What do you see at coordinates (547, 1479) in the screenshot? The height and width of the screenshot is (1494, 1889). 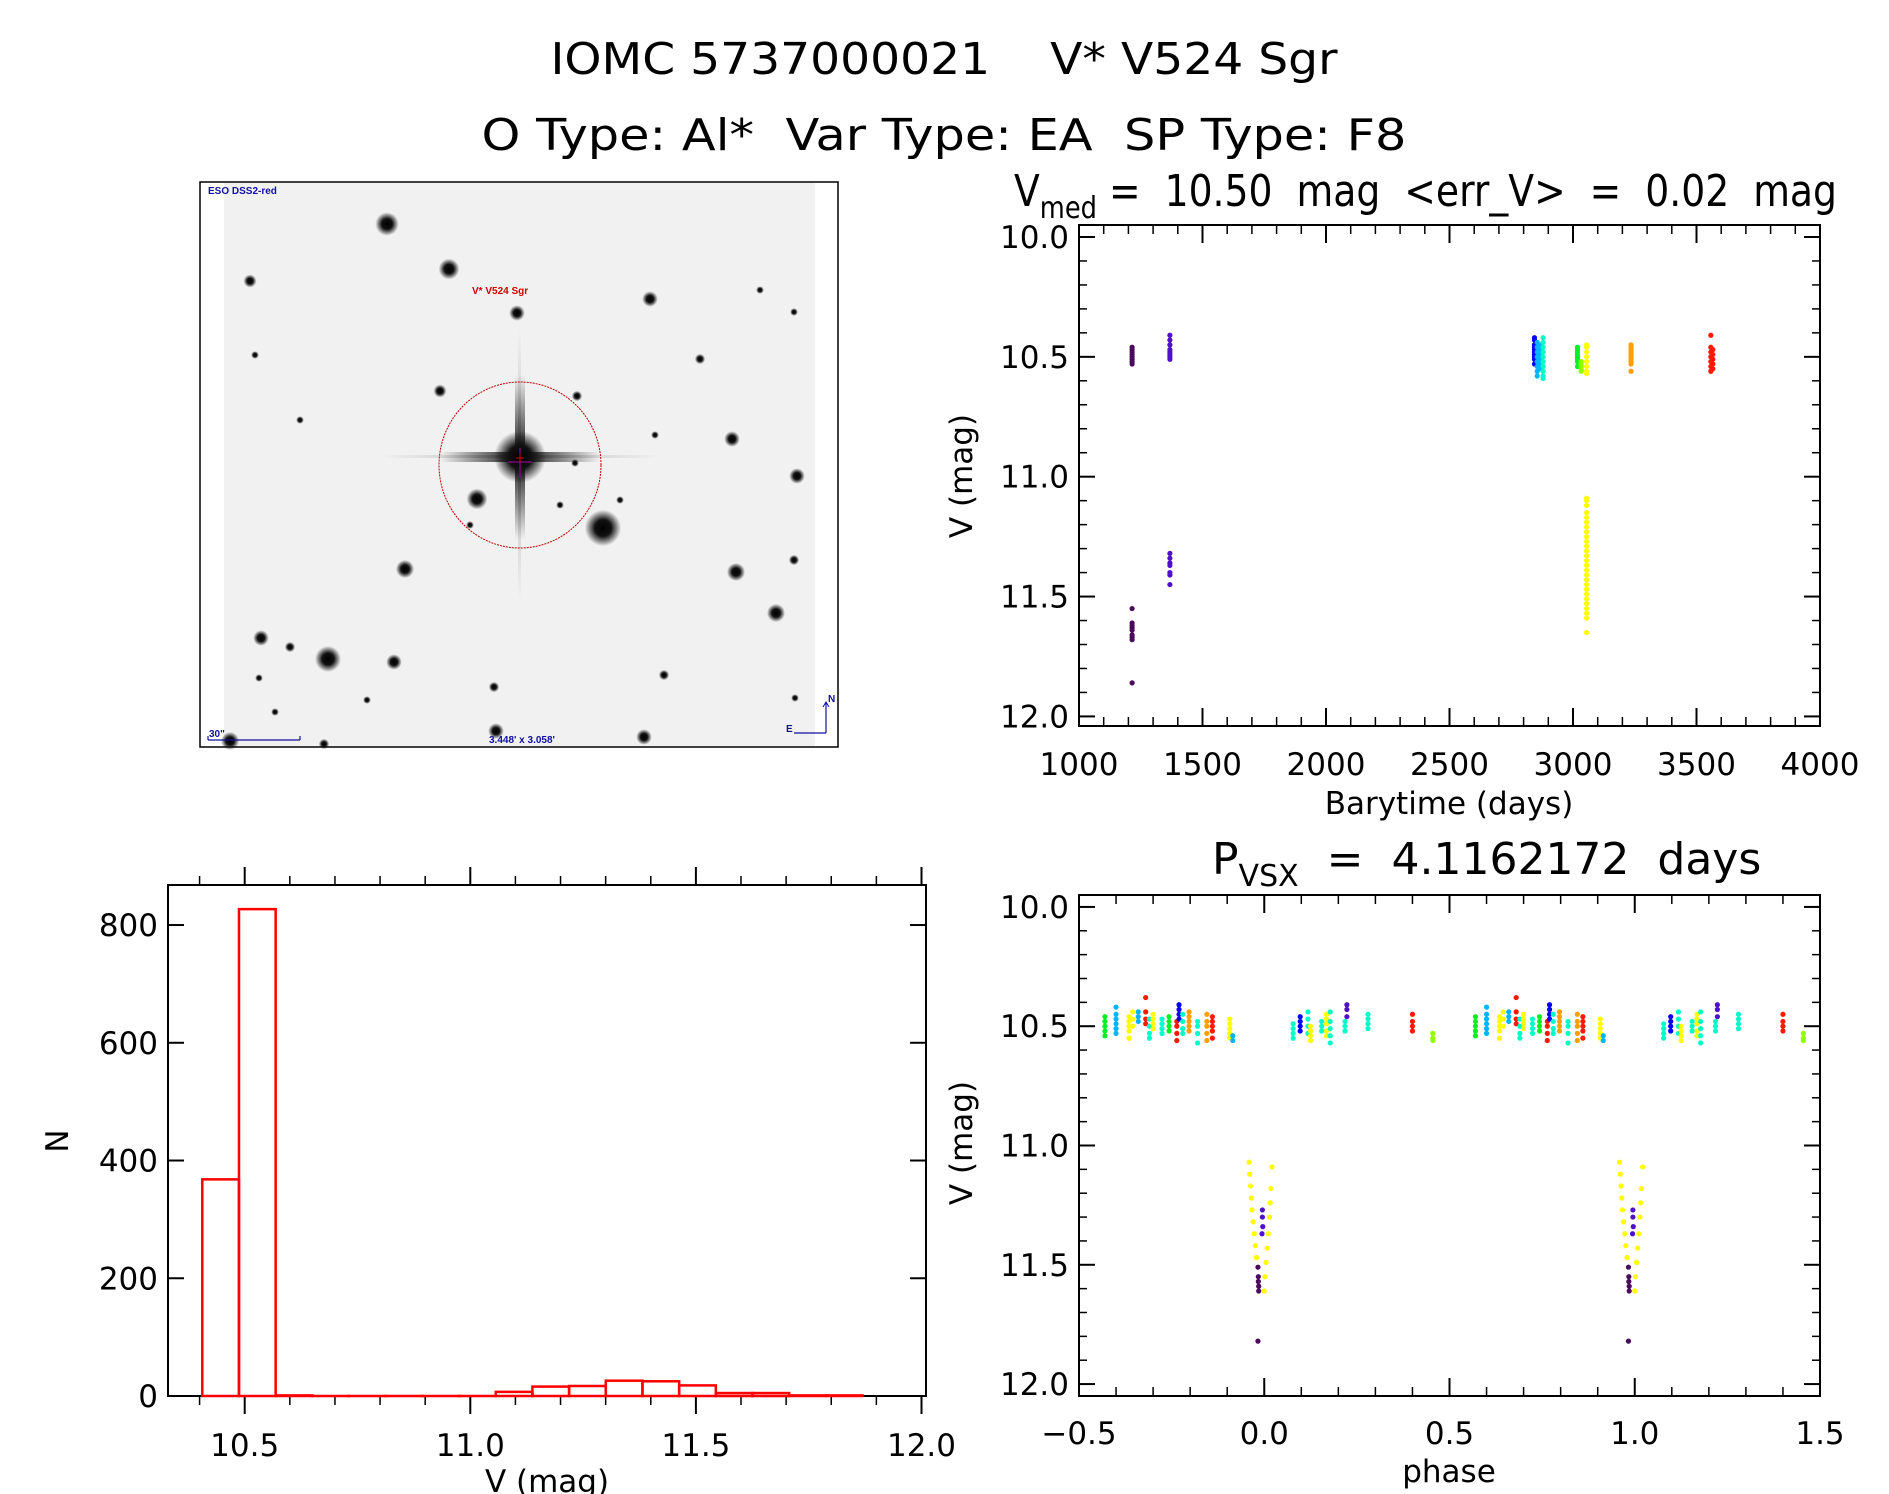 I see `histogram-xlabel: V (mag)` at bounding box center [547, 1479].